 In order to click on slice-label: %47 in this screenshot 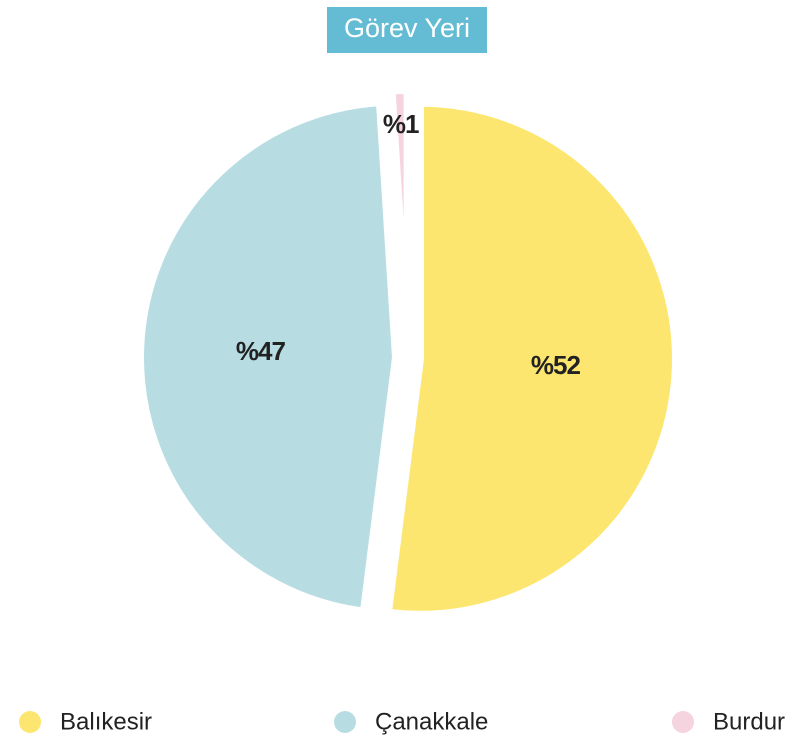, I will do `click(261, 351)`.